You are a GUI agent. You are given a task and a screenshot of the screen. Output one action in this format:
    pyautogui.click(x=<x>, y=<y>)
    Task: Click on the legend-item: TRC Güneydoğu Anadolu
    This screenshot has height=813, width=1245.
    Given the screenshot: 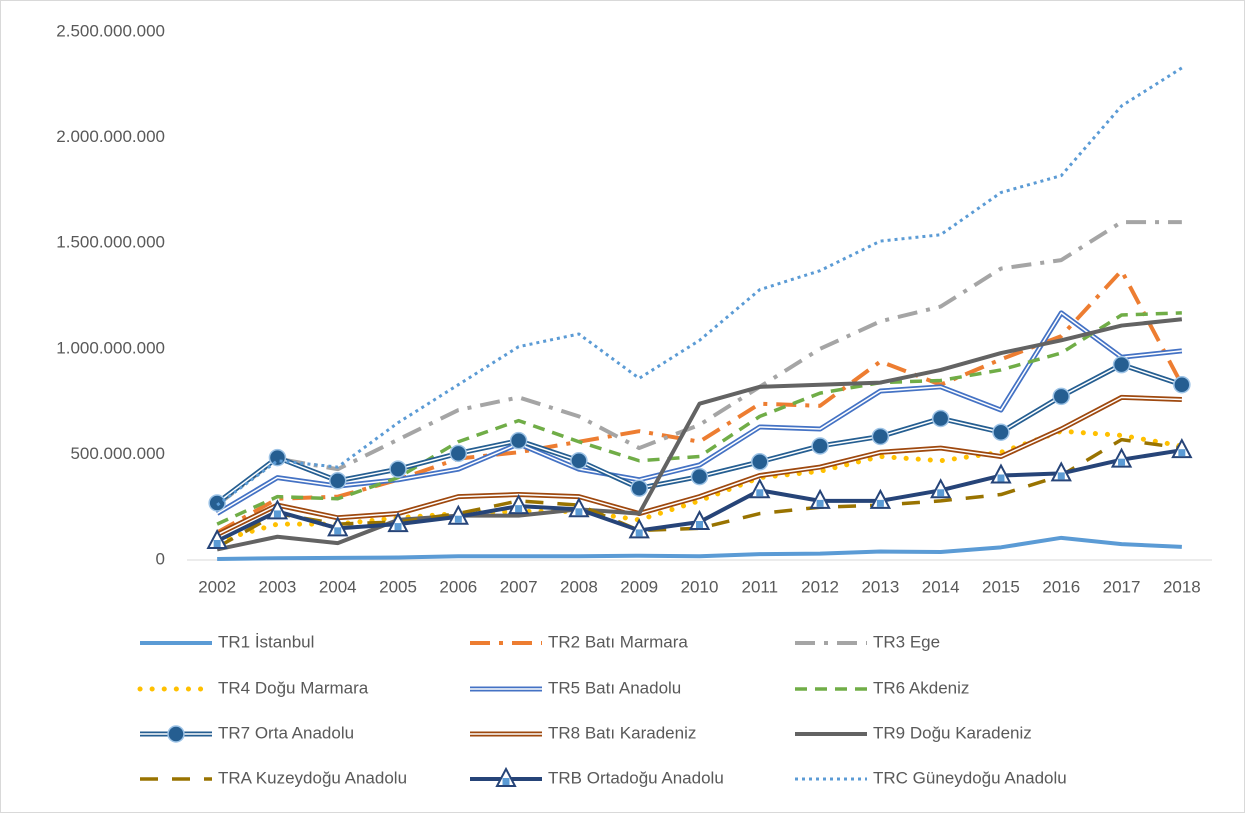 What is the action you would take?
    pyautogui.click(x=931, y=777)
    